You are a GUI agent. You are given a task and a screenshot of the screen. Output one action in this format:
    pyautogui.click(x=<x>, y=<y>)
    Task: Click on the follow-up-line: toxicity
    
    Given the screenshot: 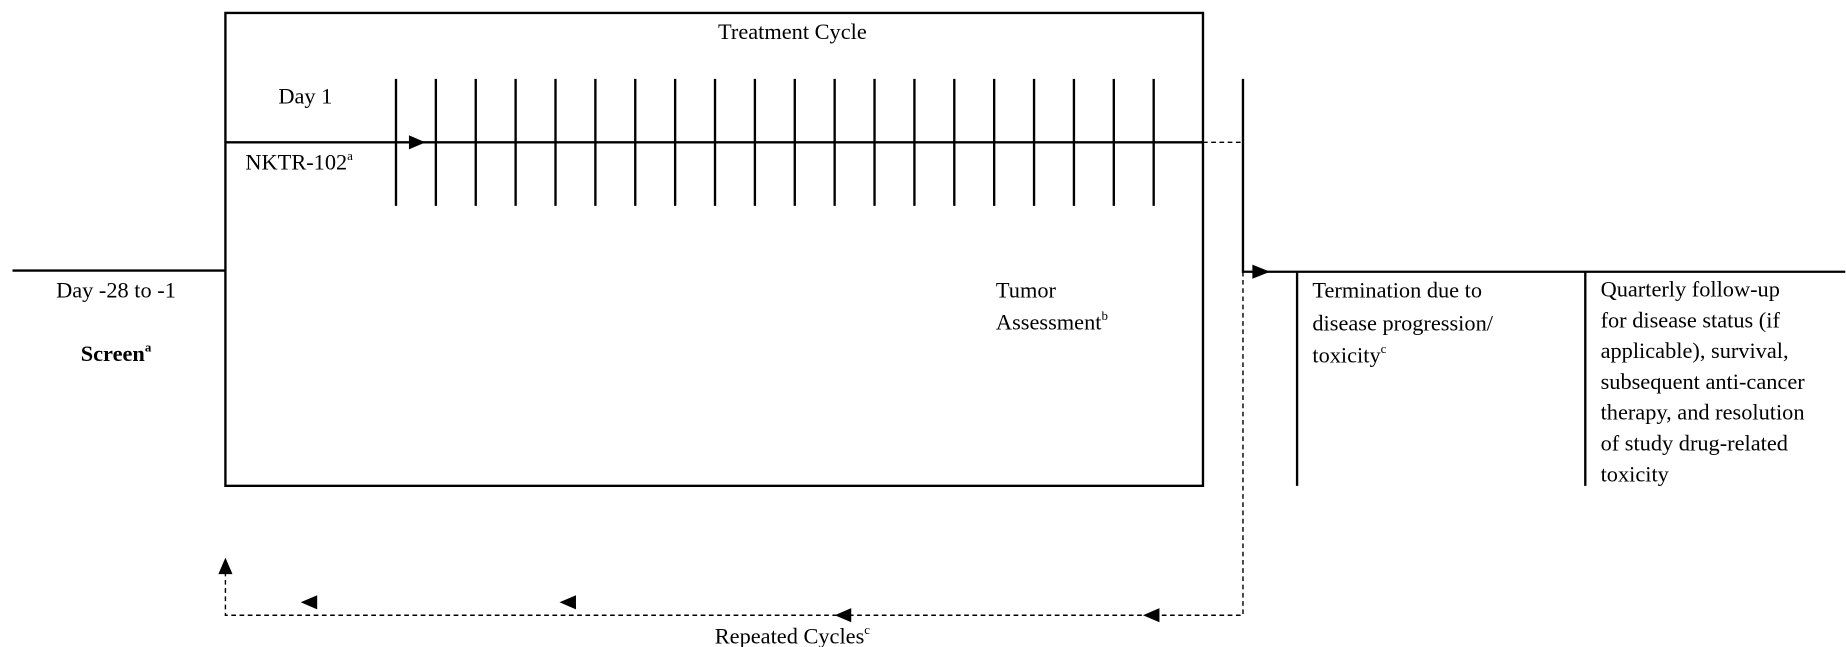 What is the action you would take?
    pyautogui.click(x=1635, y=473)
    